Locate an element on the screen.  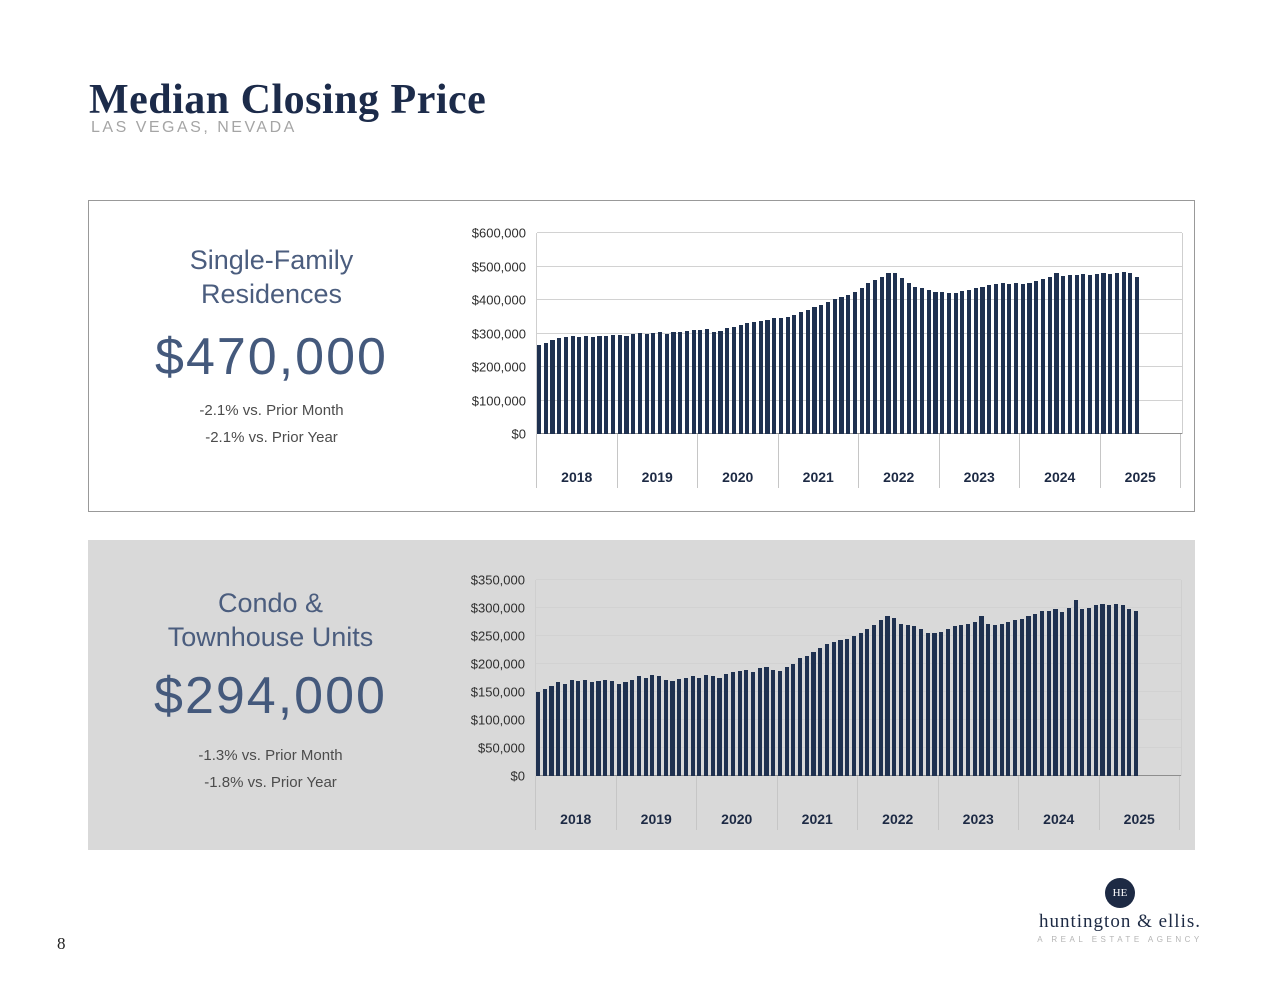
year-label: 2020 is located at coordinates (737, 803).